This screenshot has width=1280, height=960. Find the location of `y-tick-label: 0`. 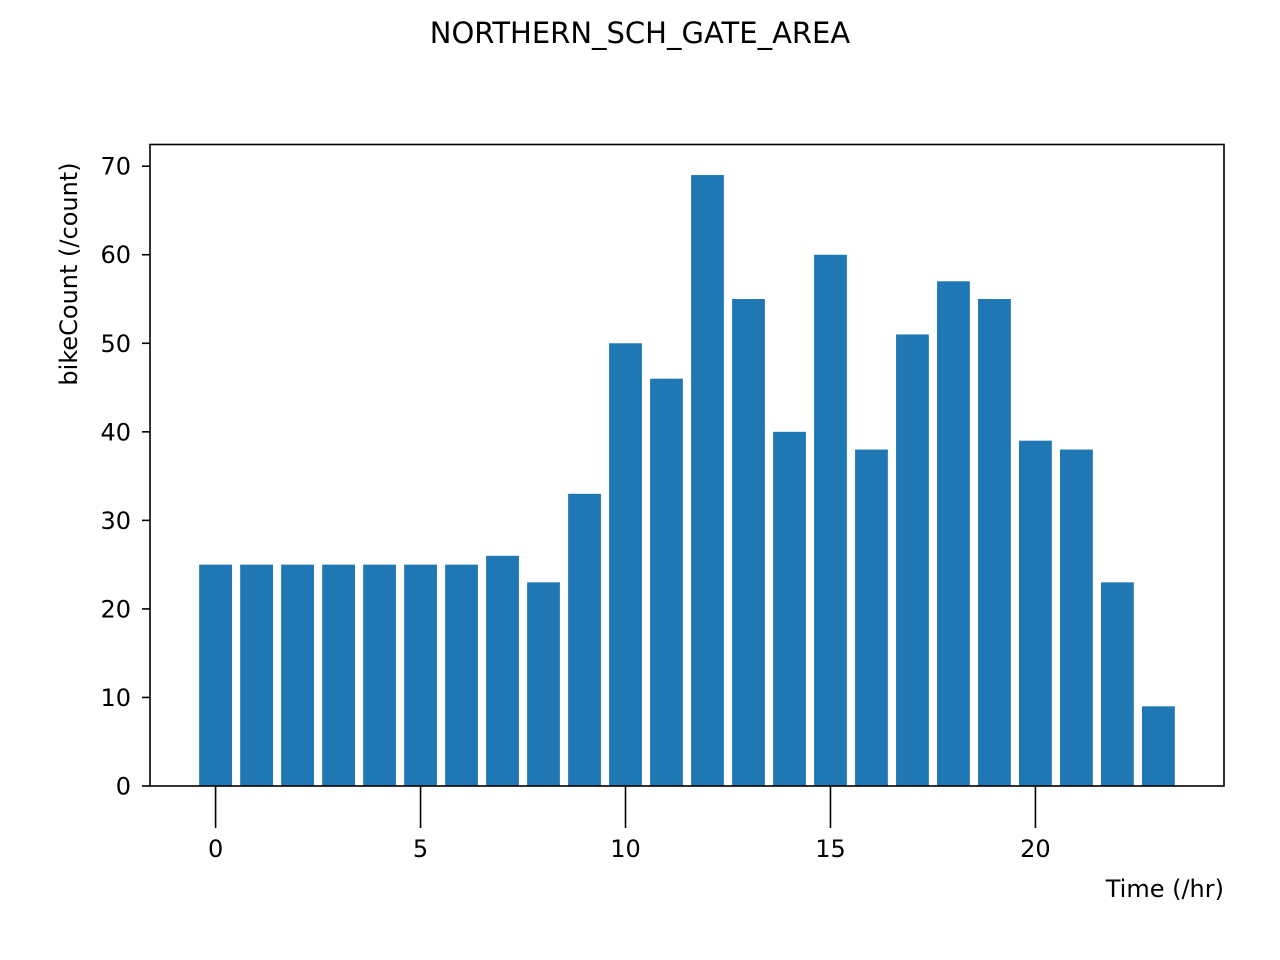

y-tick-label: 0 is located at coordinates (123, 787).